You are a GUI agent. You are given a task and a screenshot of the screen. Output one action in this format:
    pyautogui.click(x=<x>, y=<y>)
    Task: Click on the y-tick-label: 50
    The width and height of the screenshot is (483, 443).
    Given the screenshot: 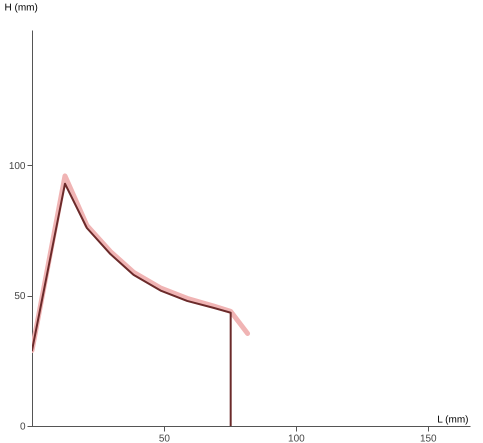 What is the action you would take?
    pyautogui.click(x=20, y=296)
    